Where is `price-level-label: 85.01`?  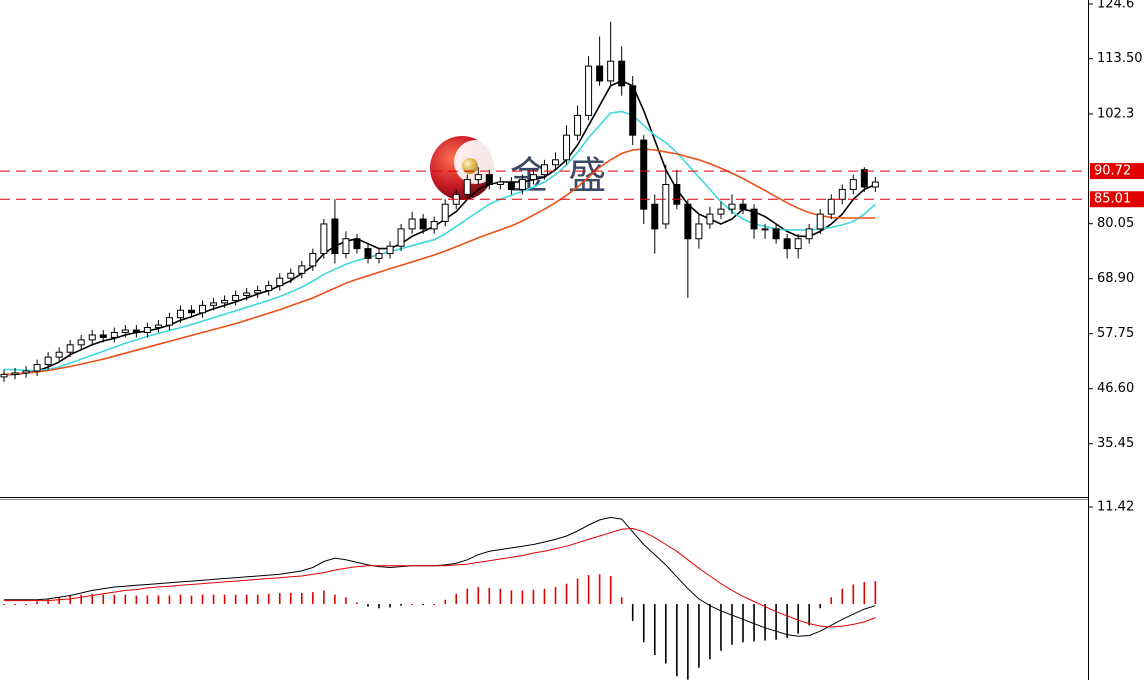
price-level-label: 85.01 is located at coordinates (1112, 199).